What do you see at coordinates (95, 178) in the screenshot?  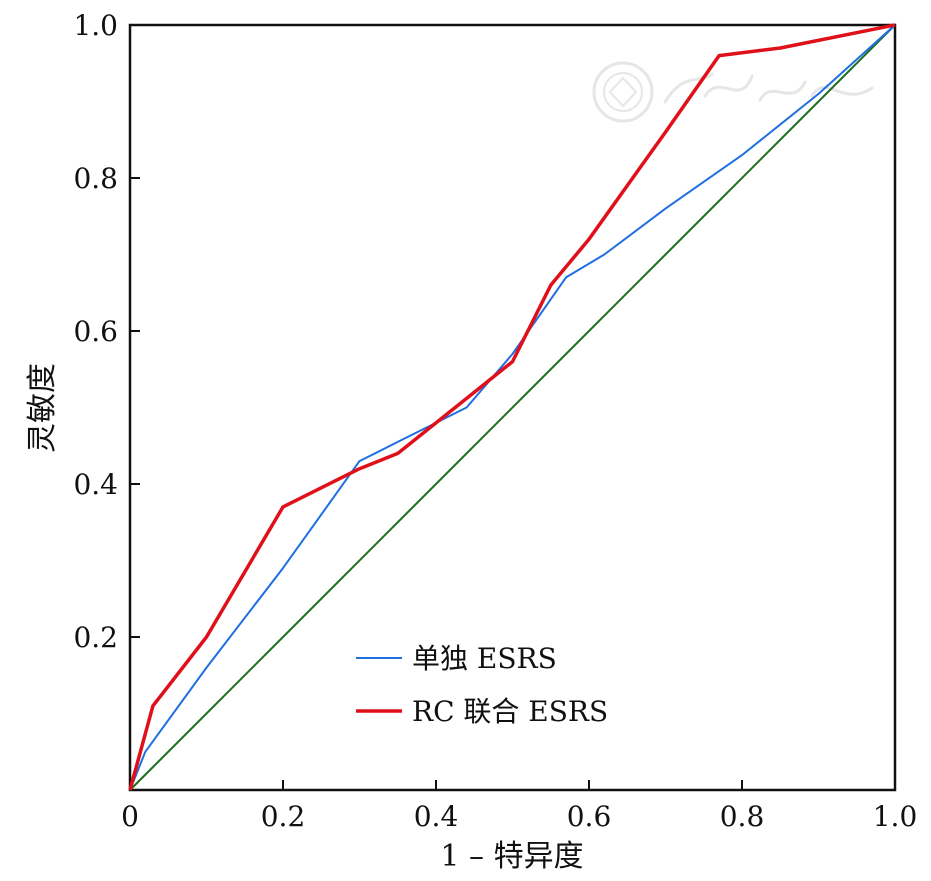 I see `y-tick-label: 0.8` at bounding box center [95, 178].